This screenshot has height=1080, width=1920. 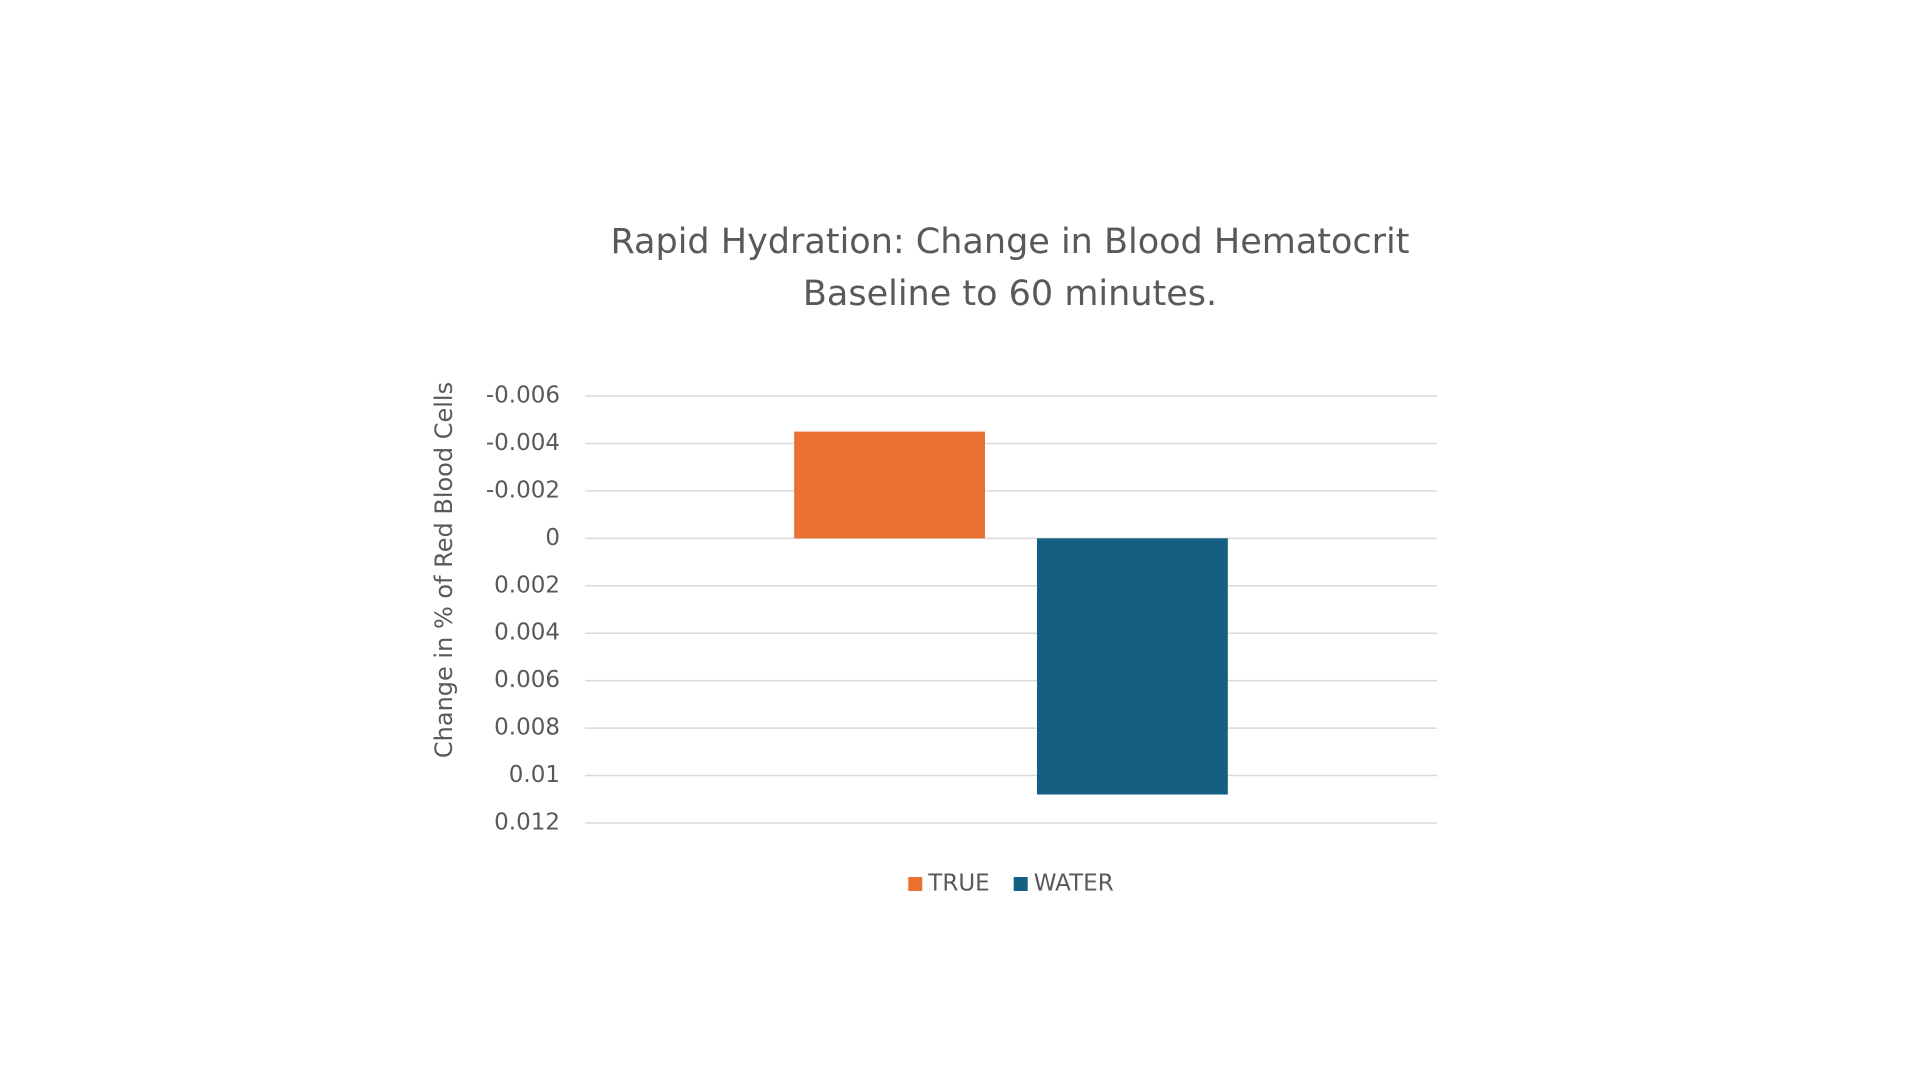 I want to click on y-tick-label: 0.012, so click(x=527, y=823).